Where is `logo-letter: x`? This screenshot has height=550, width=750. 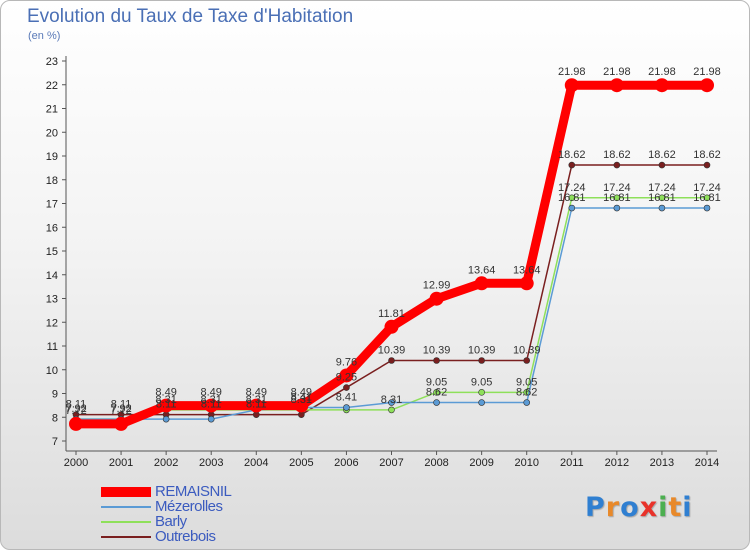 logo-letter: x is located at coordinates (649, 507).